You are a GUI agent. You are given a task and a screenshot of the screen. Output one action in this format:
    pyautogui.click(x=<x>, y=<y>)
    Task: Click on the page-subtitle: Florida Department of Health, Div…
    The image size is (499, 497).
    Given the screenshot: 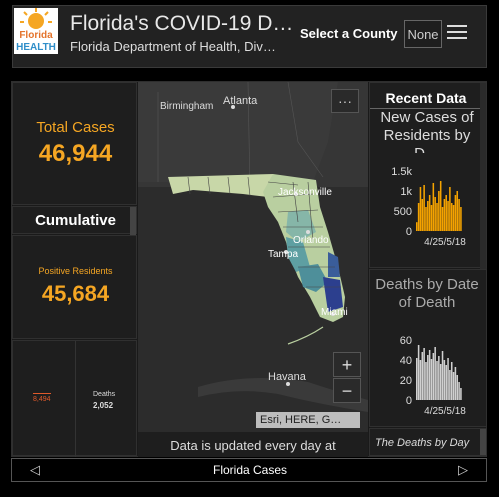 What is the action you would take?
    pyautogui.click(x=173, y=46)
    